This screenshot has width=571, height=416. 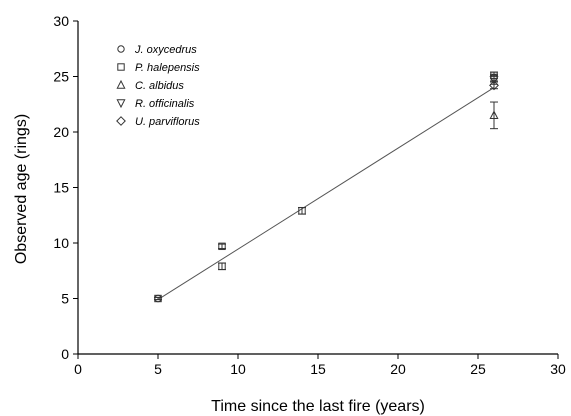 I want to click on legend-label: P. halepensis, so click(x=167, y=68).